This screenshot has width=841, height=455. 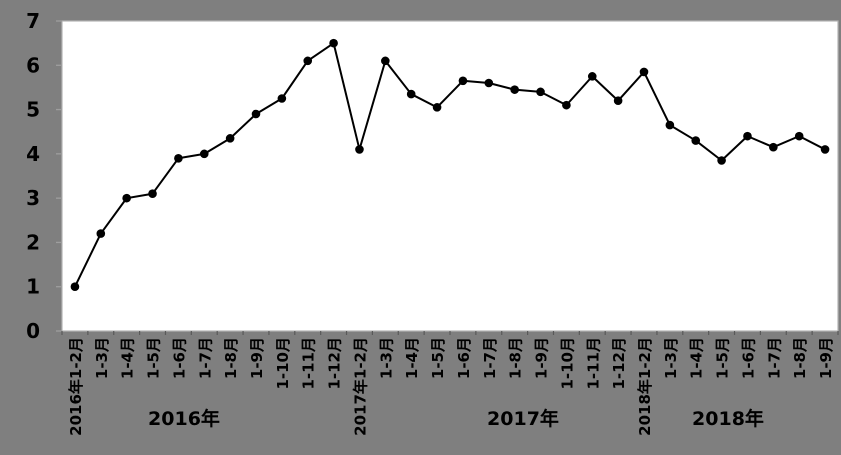 I want to click on y-axis-tick-label: 7, so click(x=33, y=21).